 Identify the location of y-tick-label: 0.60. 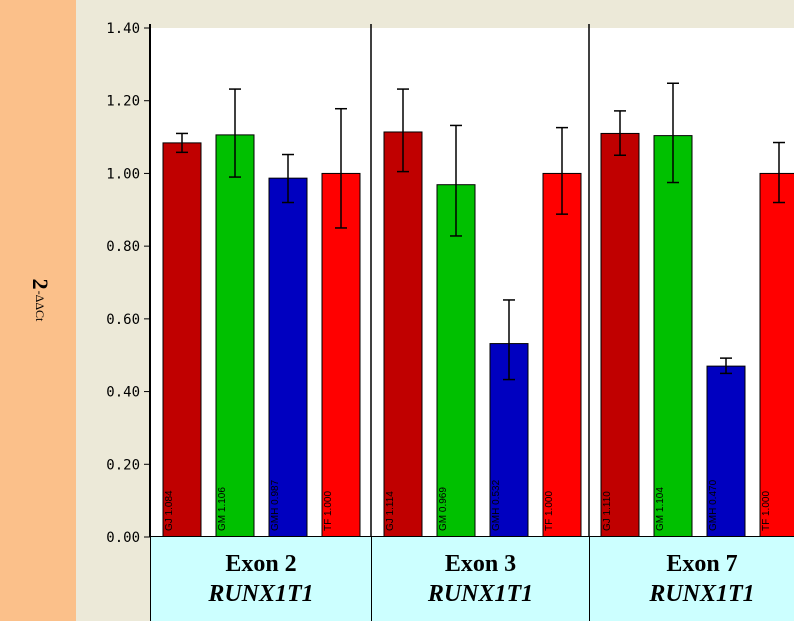
(123, 320).